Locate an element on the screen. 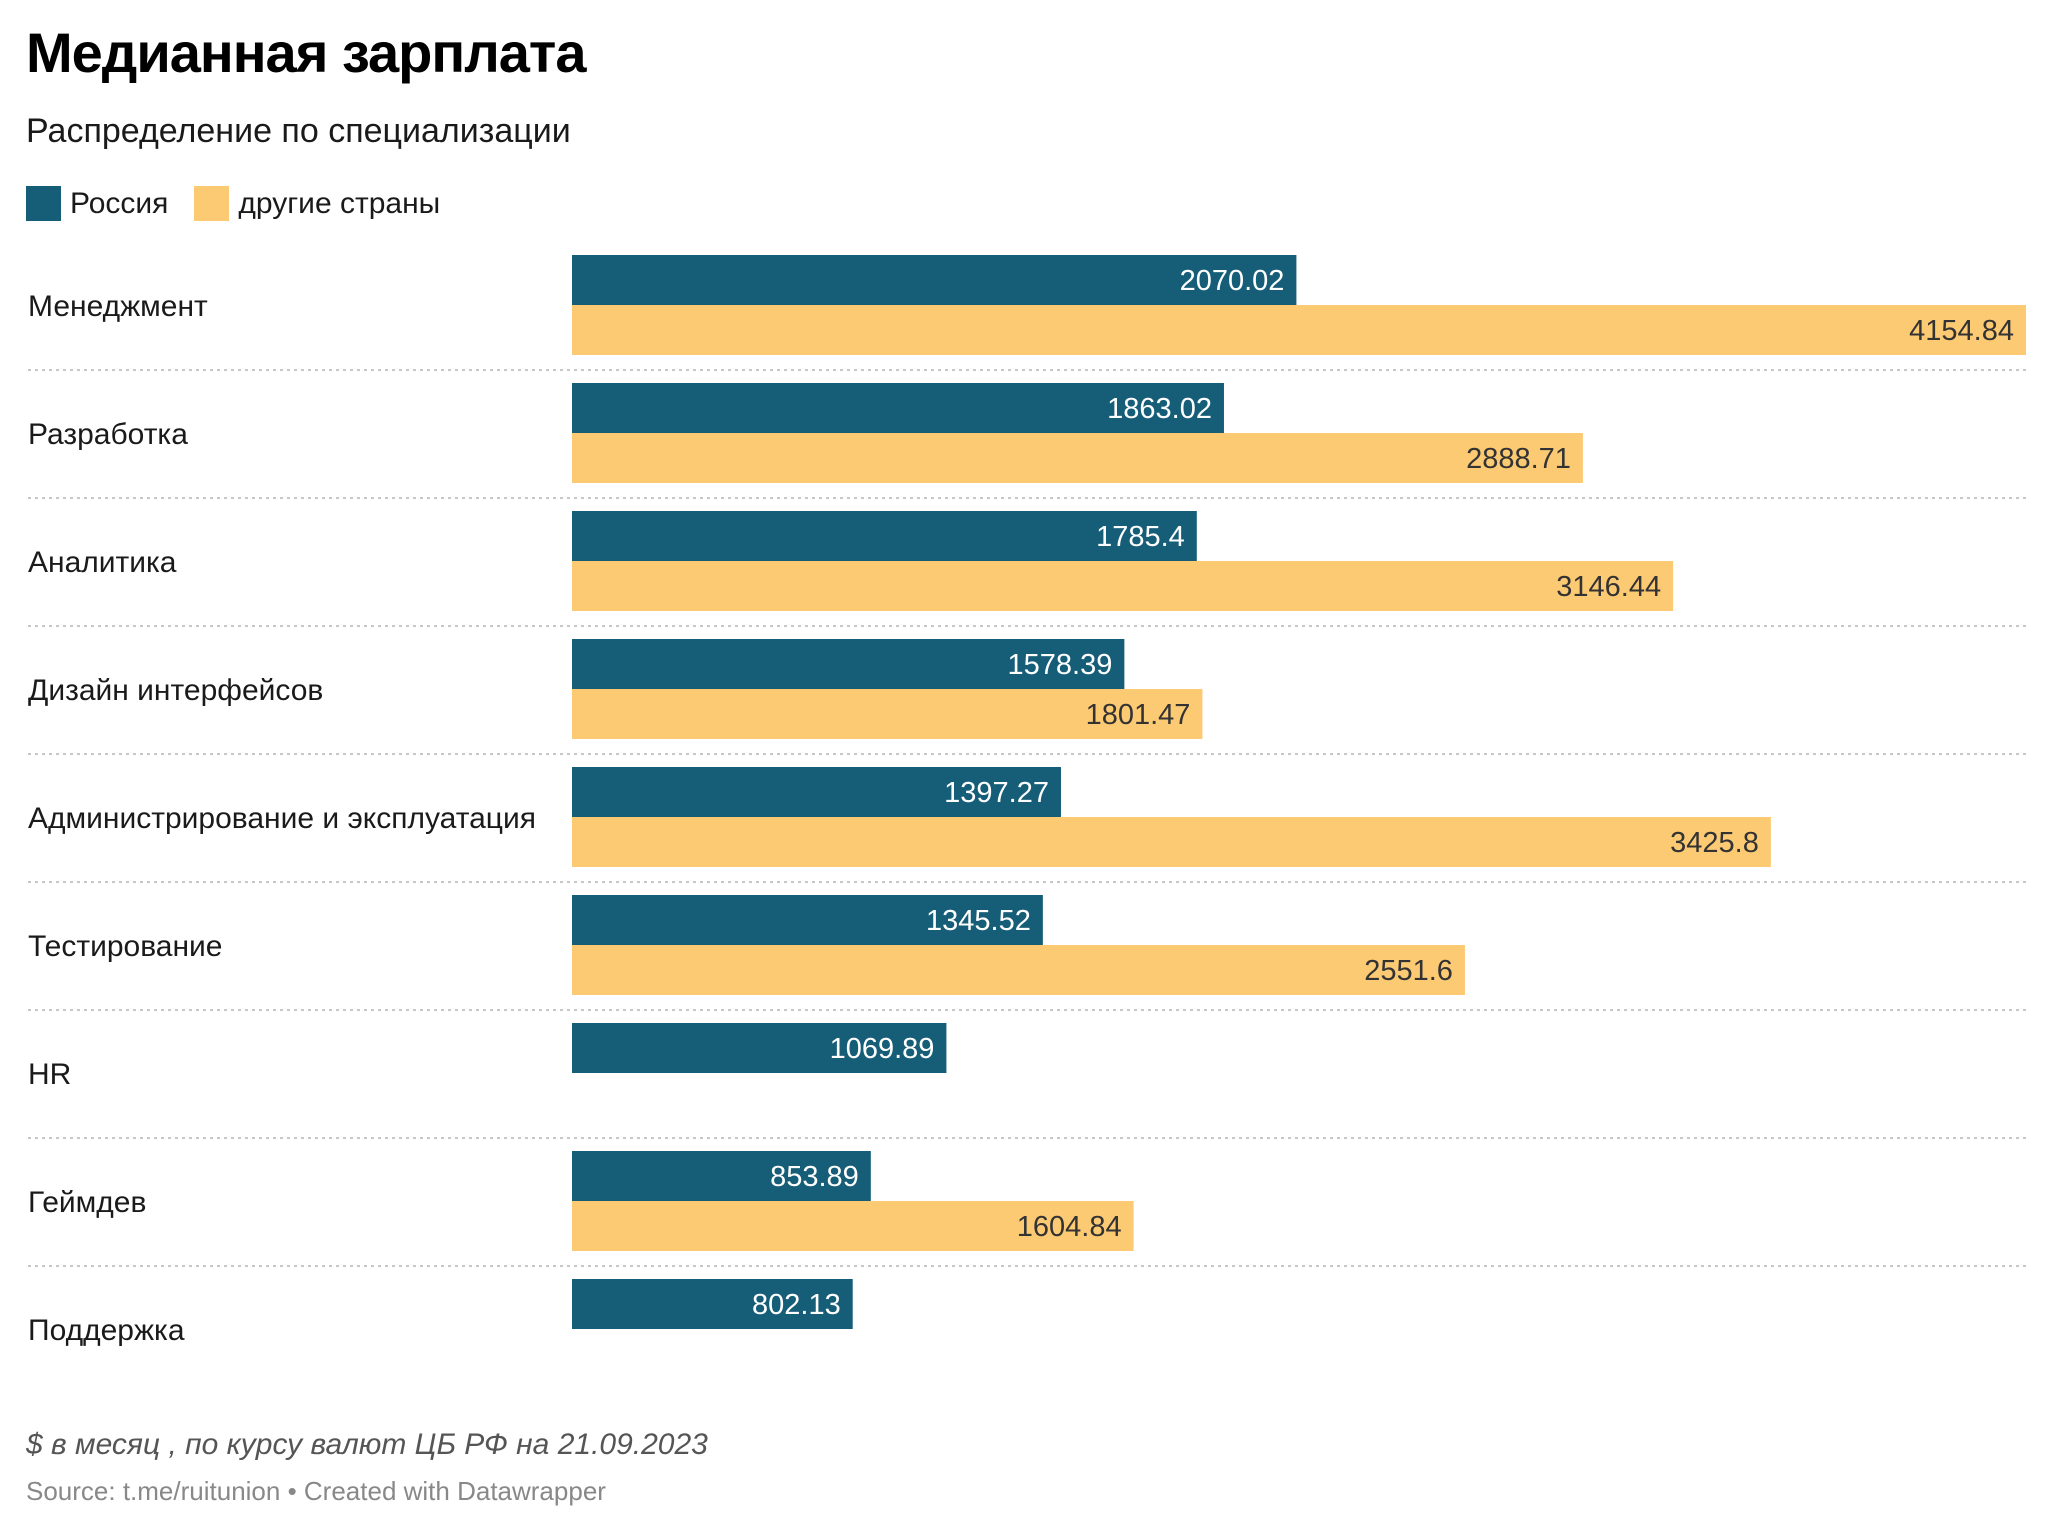 The width and height of the screenshot is (2048, 1531). value-label: 1863.02 is located at coordinates (1159, 409).